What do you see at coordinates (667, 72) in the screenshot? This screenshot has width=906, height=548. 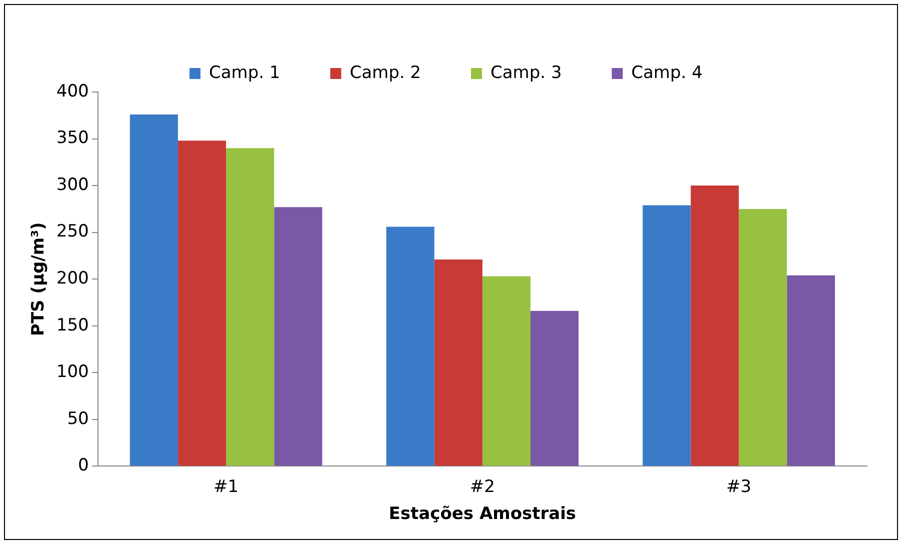 I see `legend-label: Camp. 4` at bounding box center [667, 72].